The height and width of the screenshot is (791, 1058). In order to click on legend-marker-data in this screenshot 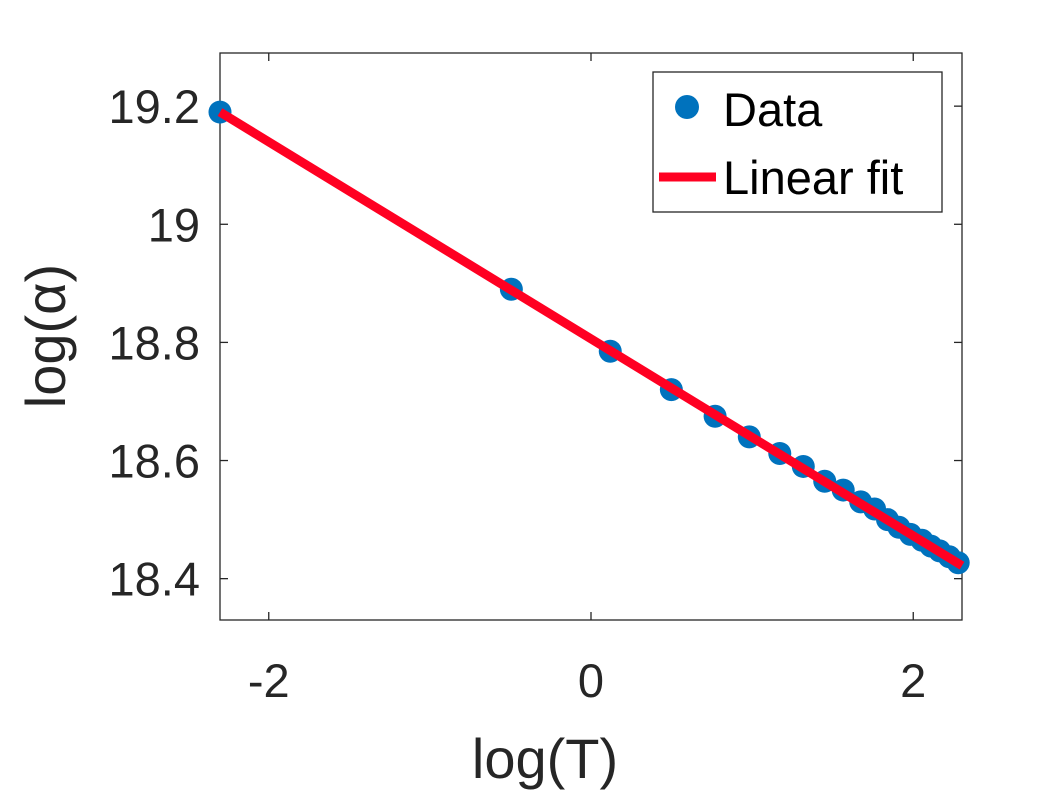, I will do `click(687, 107)`.